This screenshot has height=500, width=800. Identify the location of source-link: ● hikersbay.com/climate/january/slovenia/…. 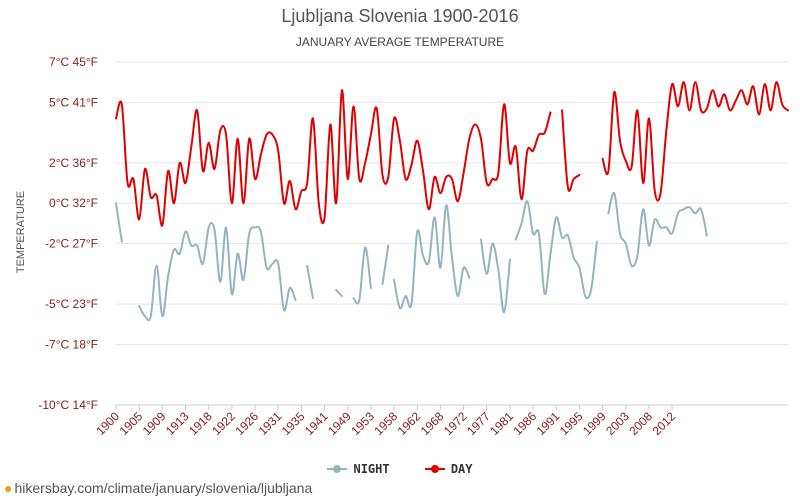
(158, 488).